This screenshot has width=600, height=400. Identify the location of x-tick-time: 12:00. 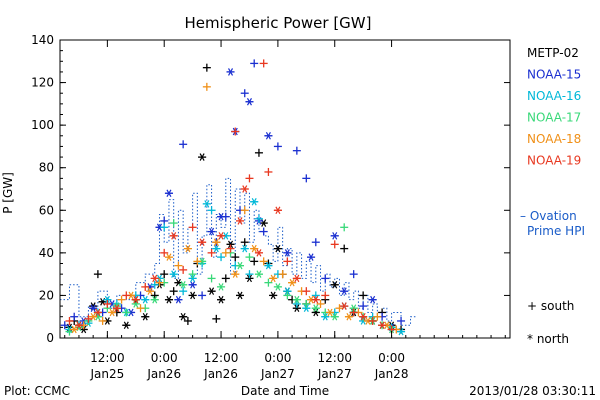
(334, 358).